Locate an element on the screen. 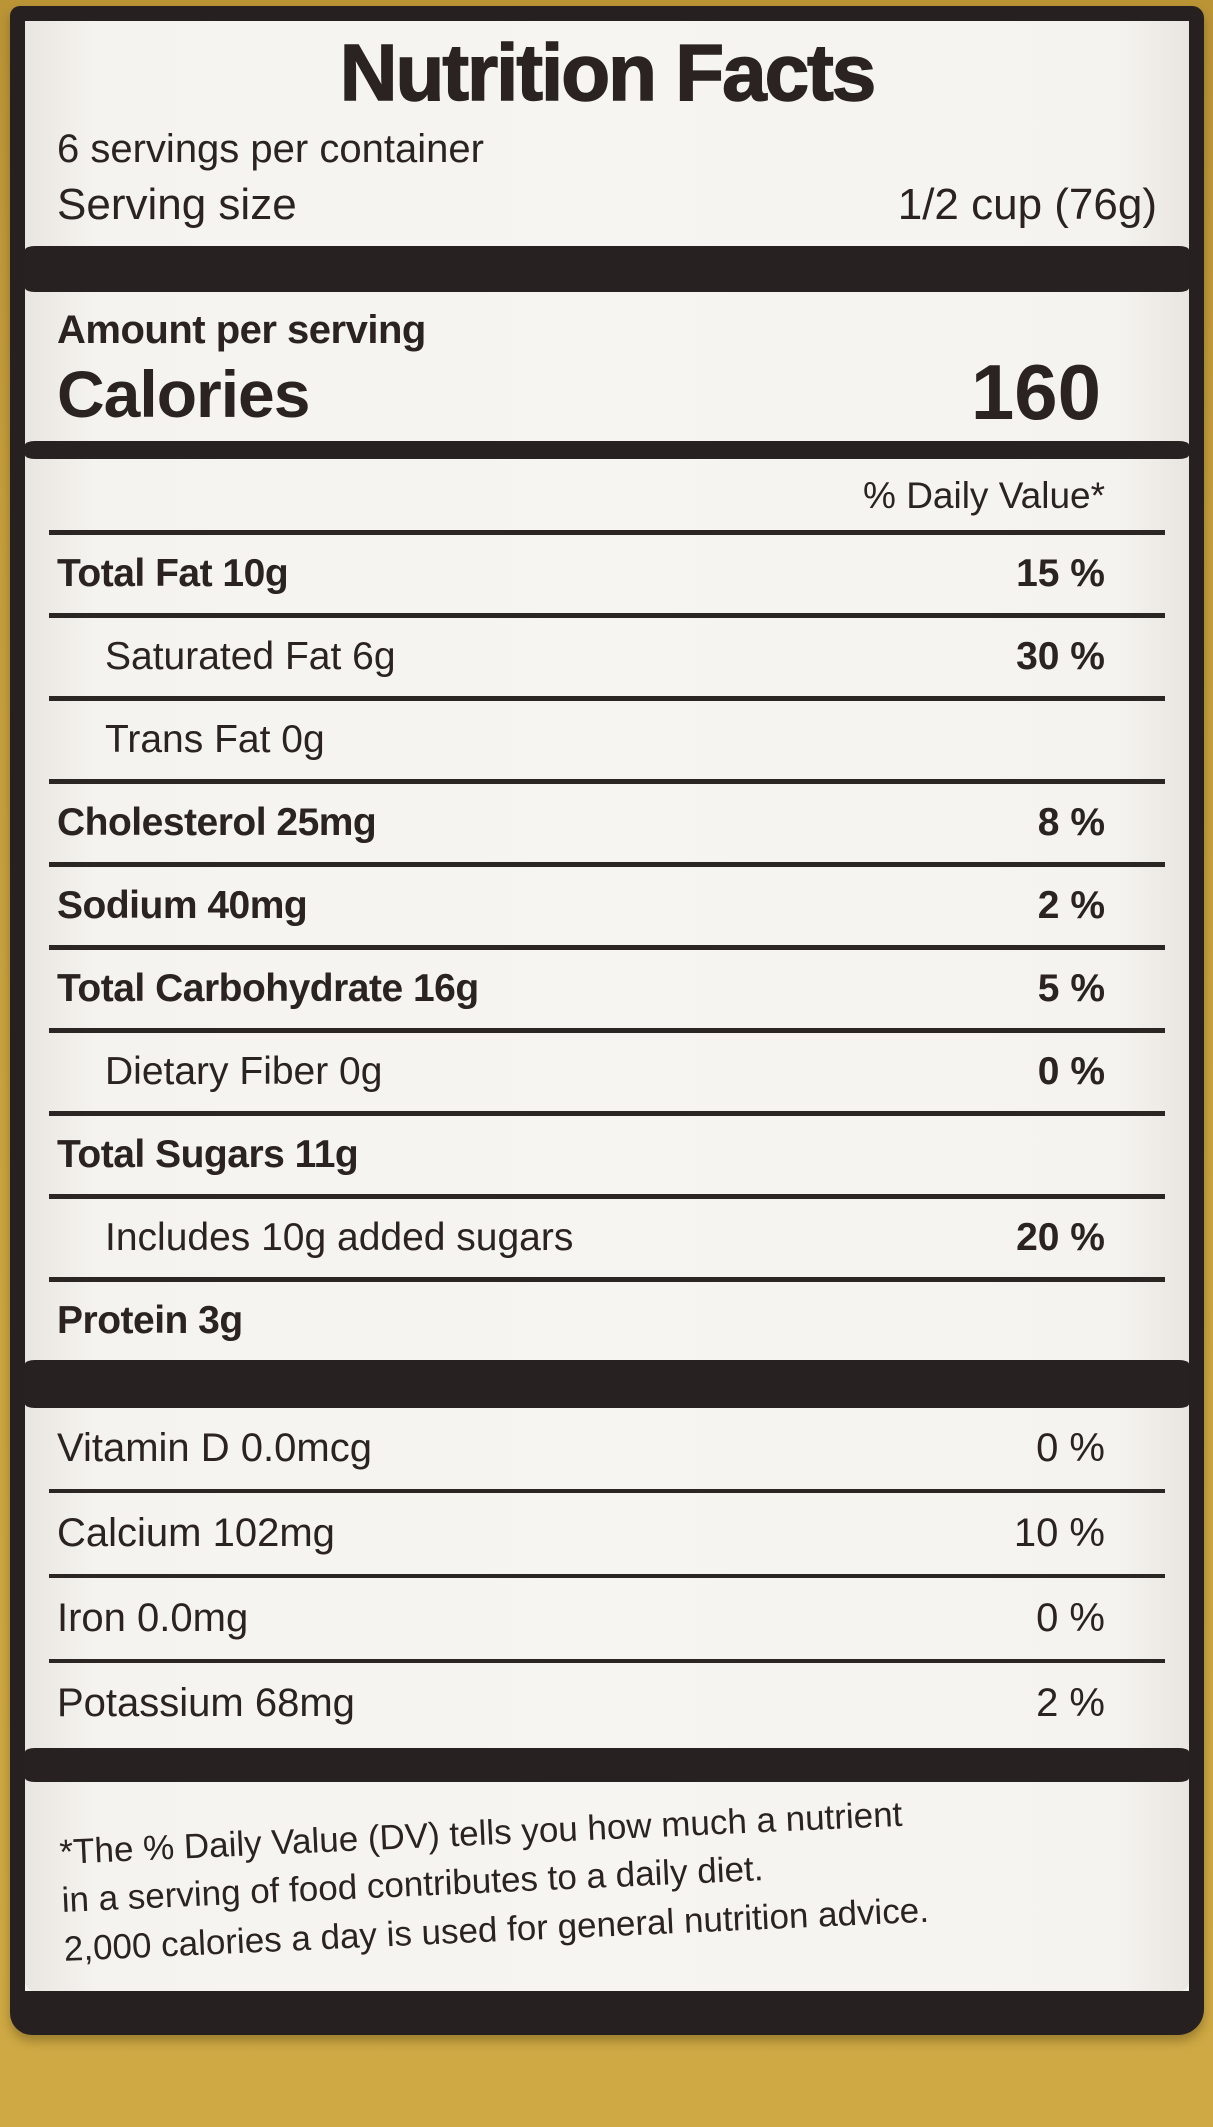  servings-per-container: 6 servings per container is located at coordinates (270, 149).